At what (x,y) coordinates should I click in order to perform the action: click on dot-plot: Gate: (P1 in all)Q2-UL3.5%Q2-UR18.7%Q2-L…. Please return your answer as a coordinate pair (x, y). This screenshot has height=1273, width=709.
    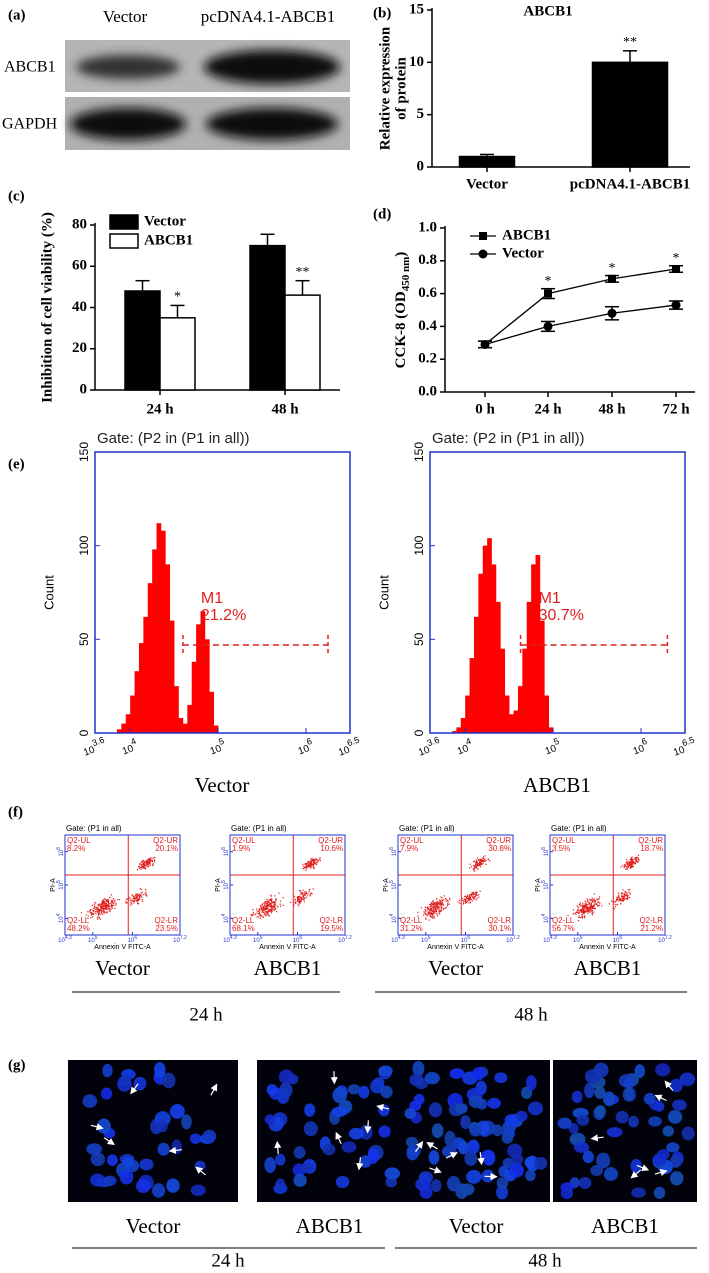
    Looking at the image, I should click on (603, 887).